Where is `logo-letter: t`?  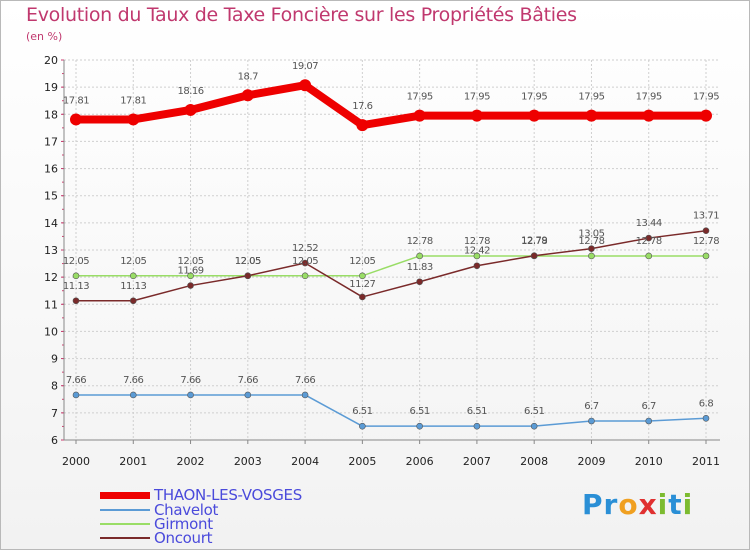
logo-letter: t is located at coordinates (675, 504).